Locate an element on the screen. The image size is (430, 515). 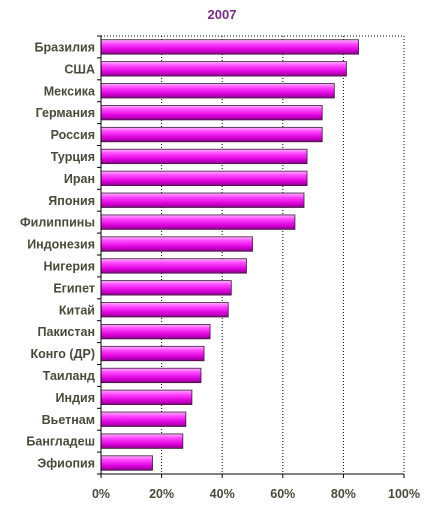
category-label-10: Нигерия is located at coordinates (69, 266).